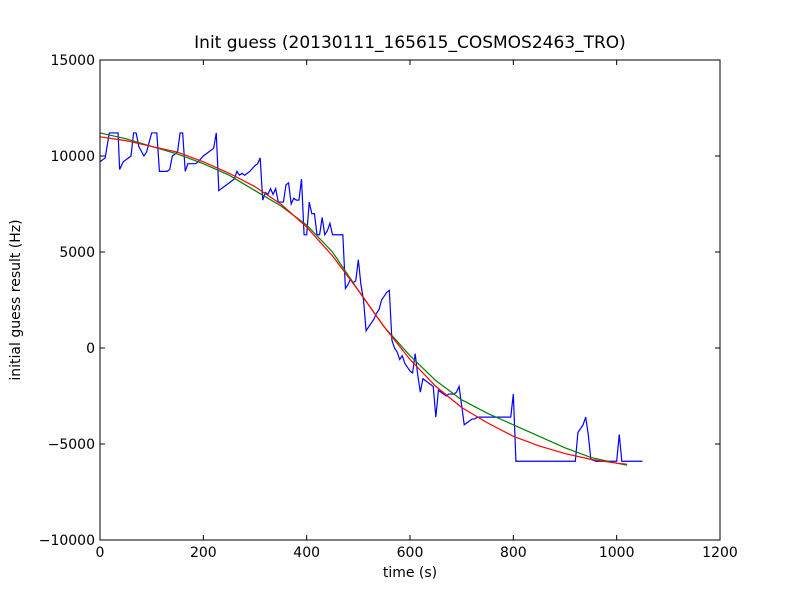 This screenshot has height=600, width=800. Describe the element at coordinates (72, 157) in the screenshot. I see `y-tick-label-4: 10000` at that location.